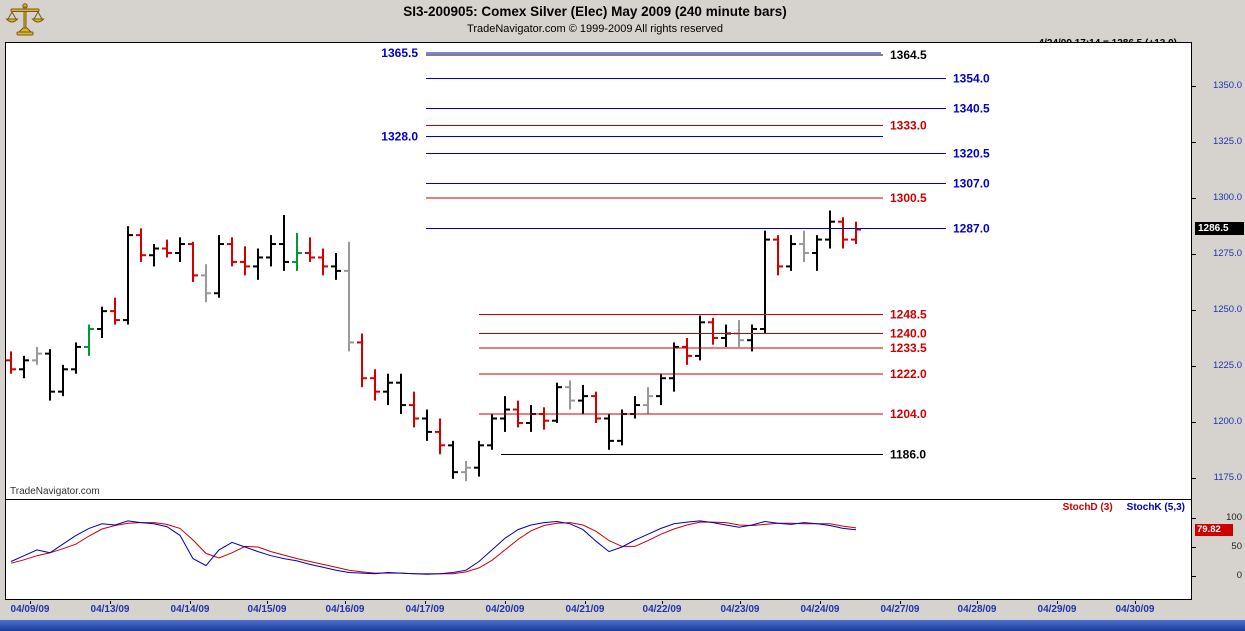 This screenshot has height=631, width=1245. I want to click on svg-text: 1222.0, so click(908, 374).